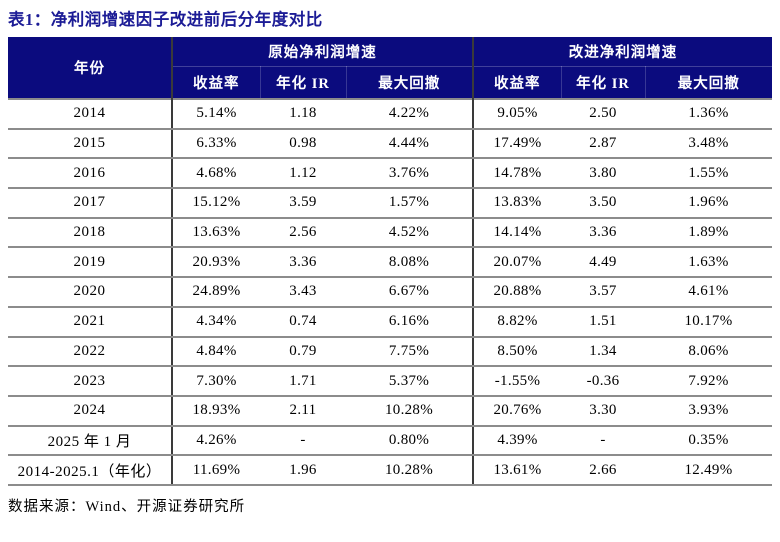 Image resolution: width=780 pixels, height=542 pixels. What do you see at coordinates (90, 174) in the screenshot?
I see `year-cell: 2016` at bounding box center [90, 174].